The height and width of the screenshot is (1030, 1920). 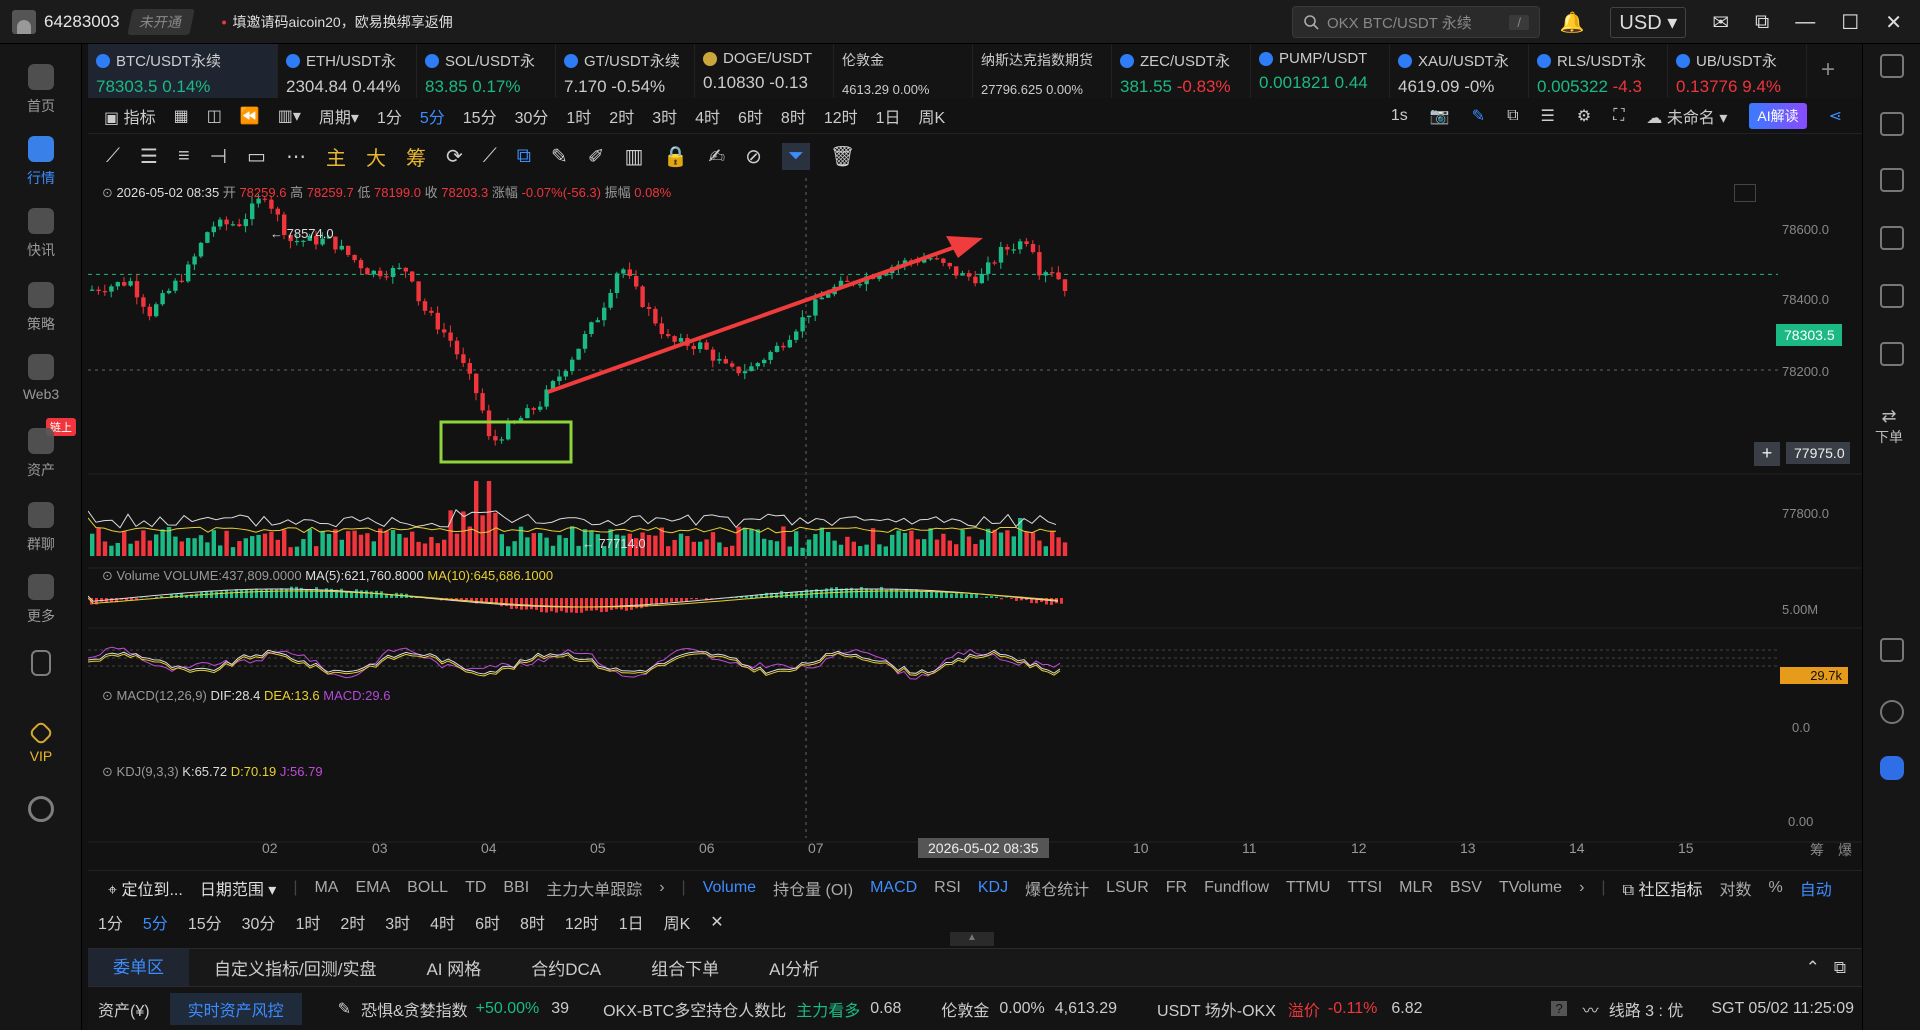 I want to click on ind-boll: BOLL, so click(x=428, y=887).